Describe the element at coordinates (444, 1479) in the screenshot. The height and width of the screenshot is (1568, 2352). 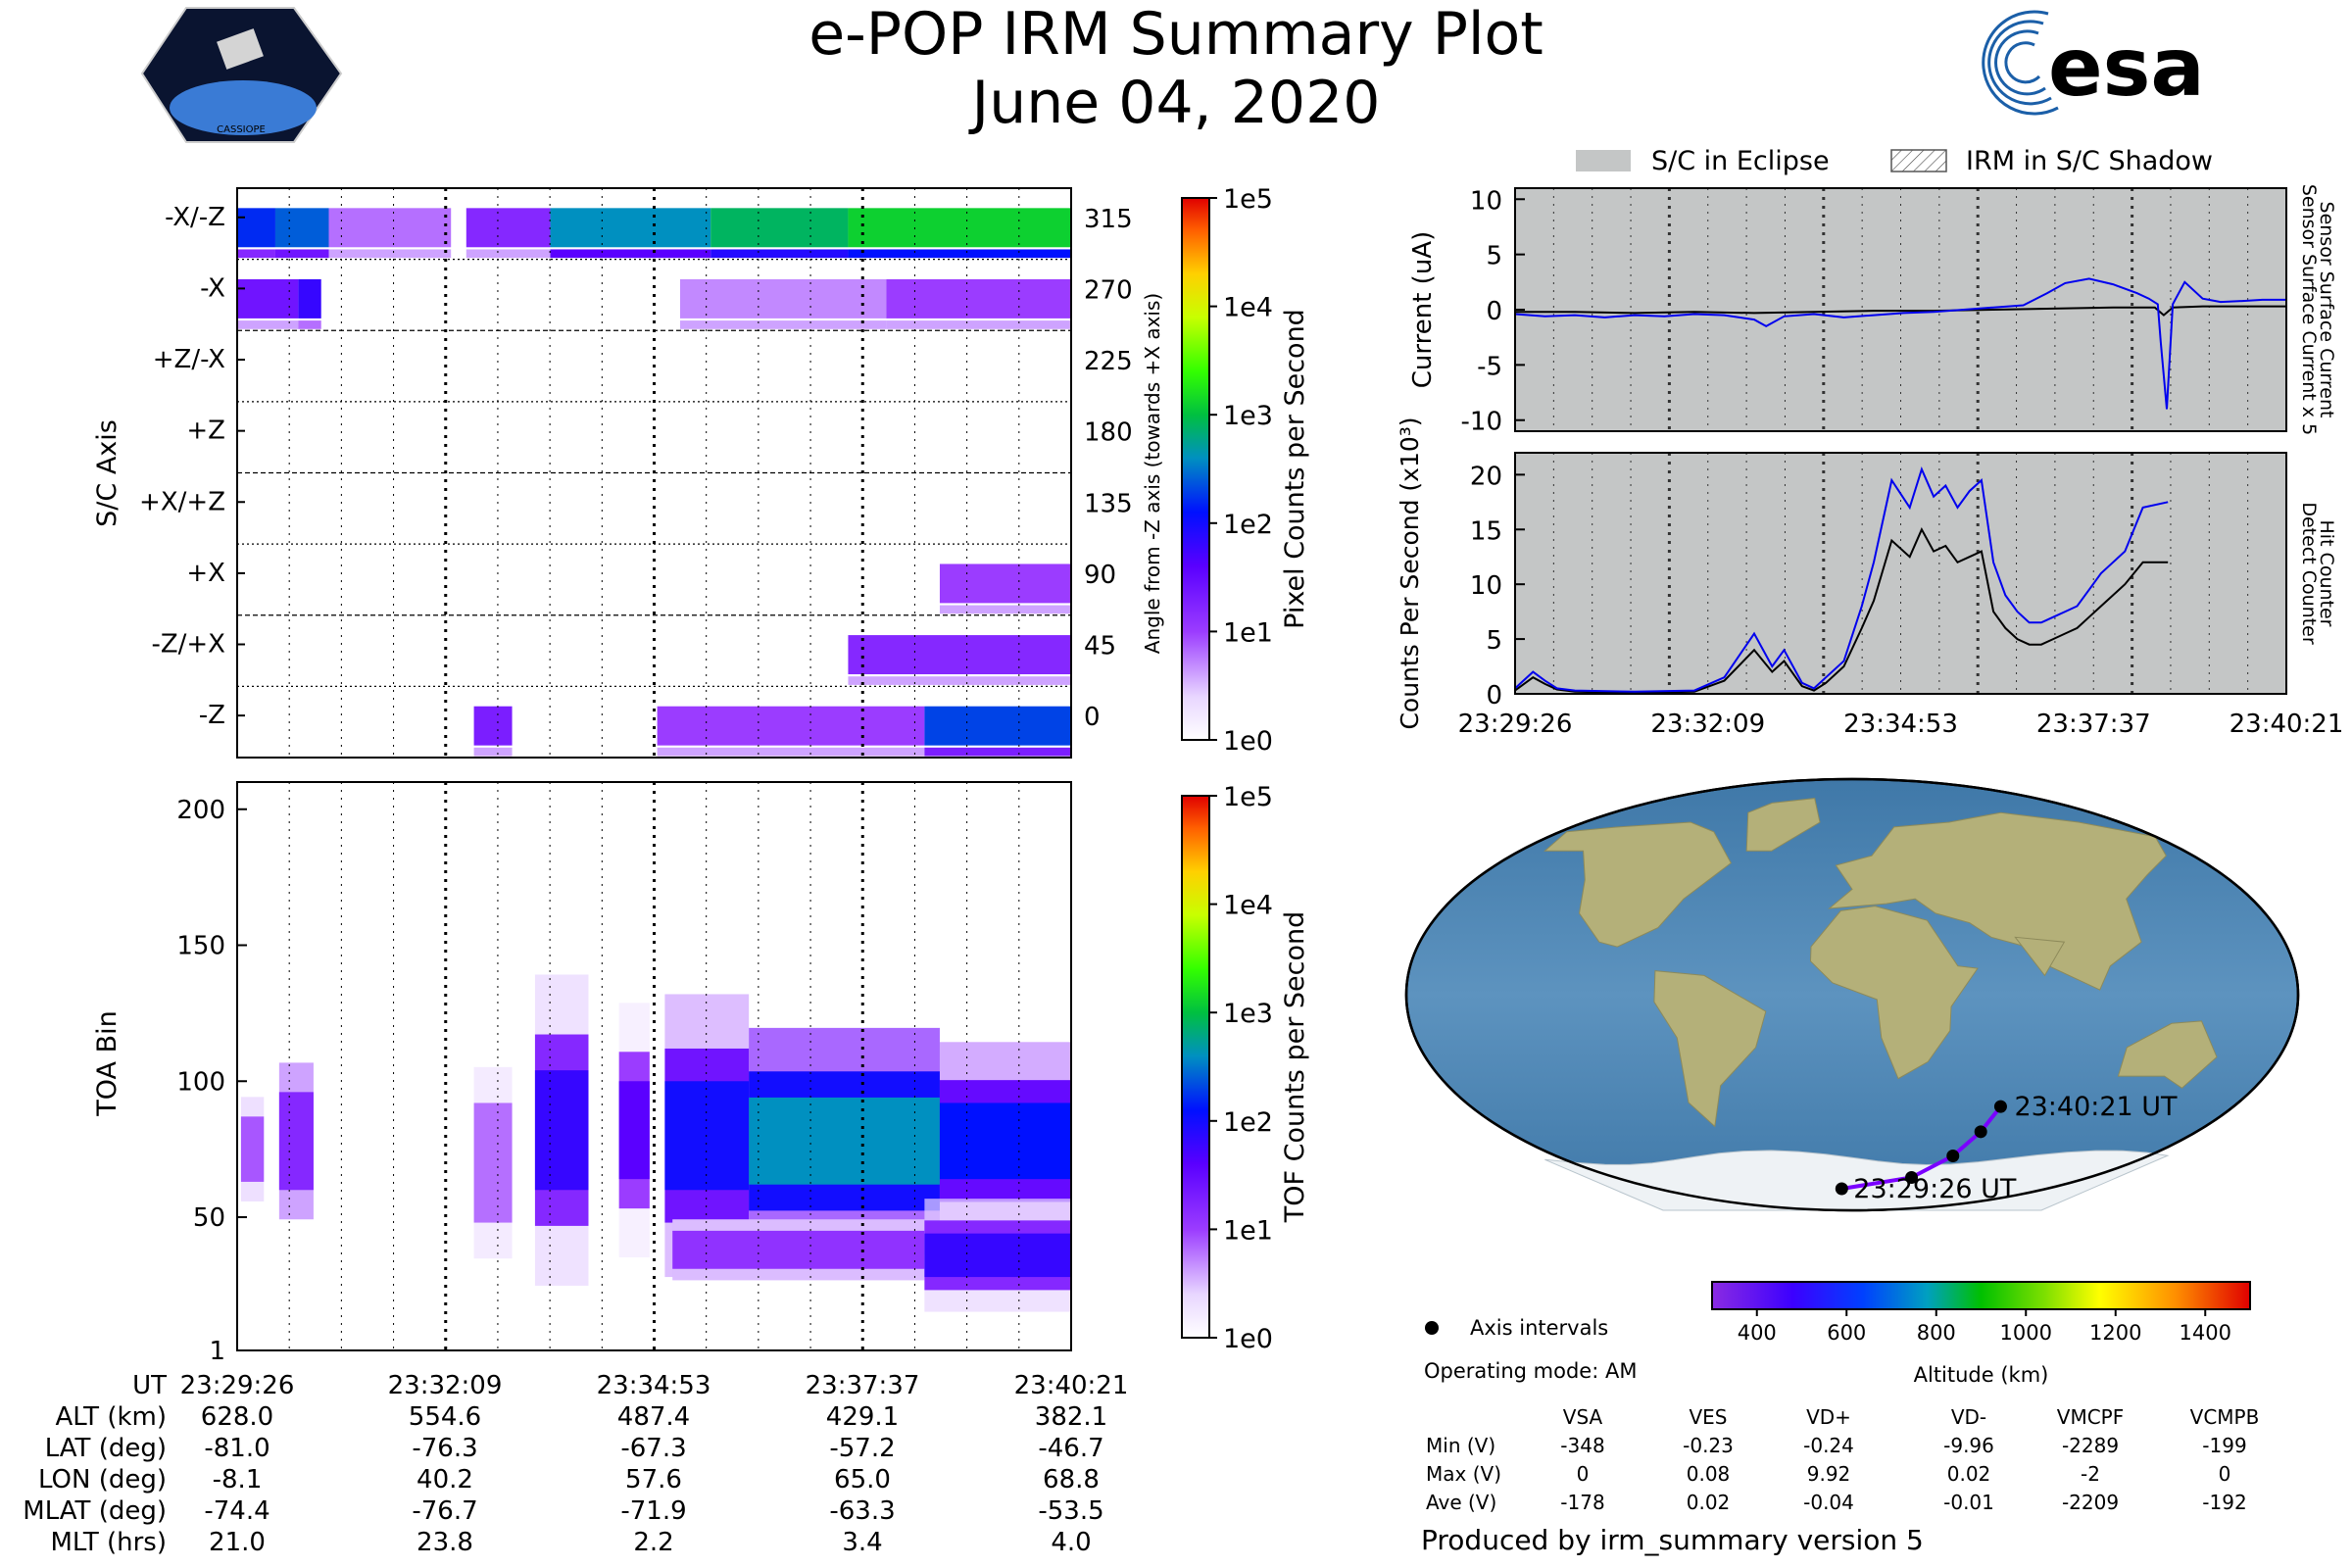
I see `ephem-cell: 40.2` at that location.